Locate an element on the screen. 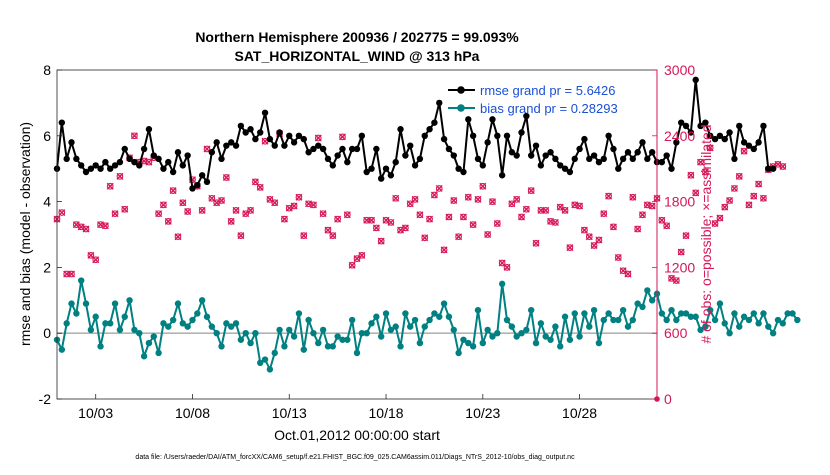 The image size is (830, 475). legend-bias-label: bias grand pr = 0.28293 is located at coordinates (549, 108).